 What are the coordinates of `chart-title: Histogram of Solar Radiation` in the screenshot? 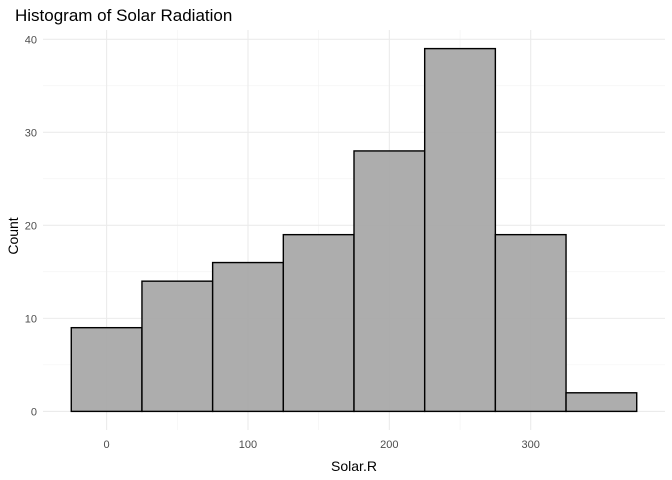 It's located at (123, 15).